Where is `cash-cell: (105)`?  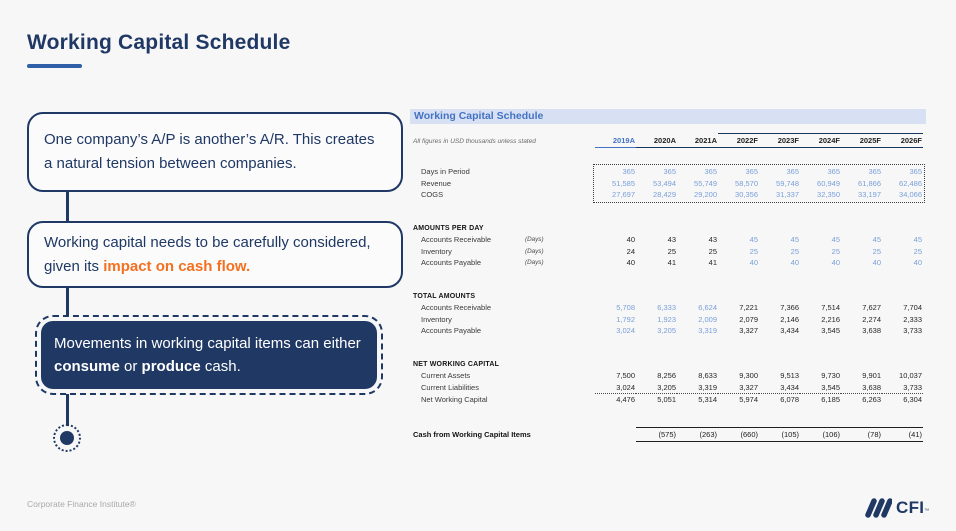
cash-cell: (105) is located at coordinates (779, 434).